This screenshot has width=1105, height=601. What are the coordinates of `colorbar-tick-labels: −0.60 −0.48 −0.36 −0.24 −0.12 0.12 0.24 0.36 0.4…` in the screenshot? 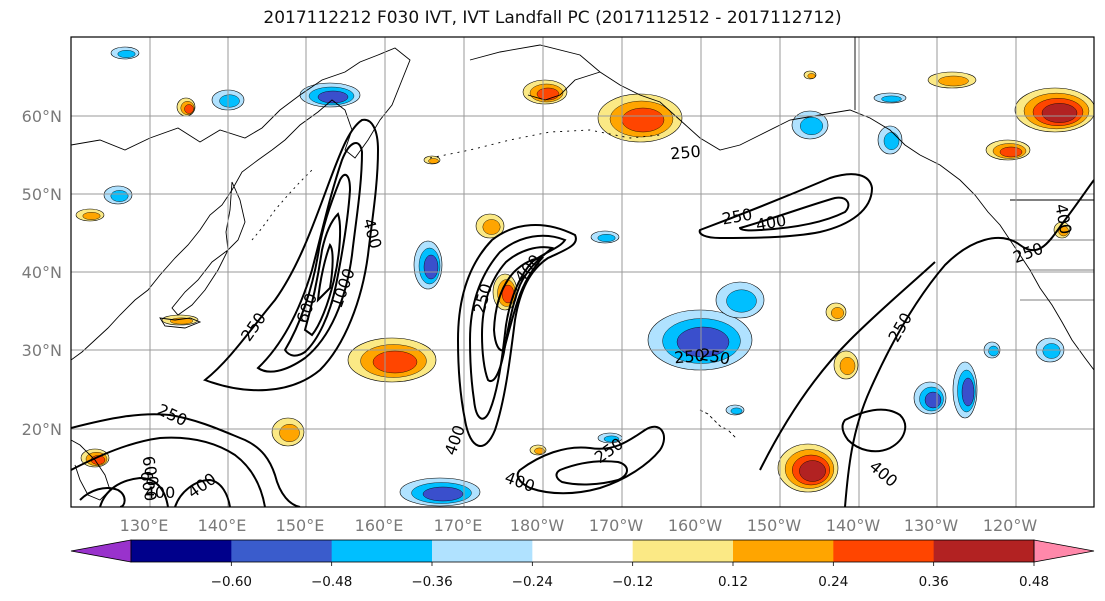 It's located at (630, 576).